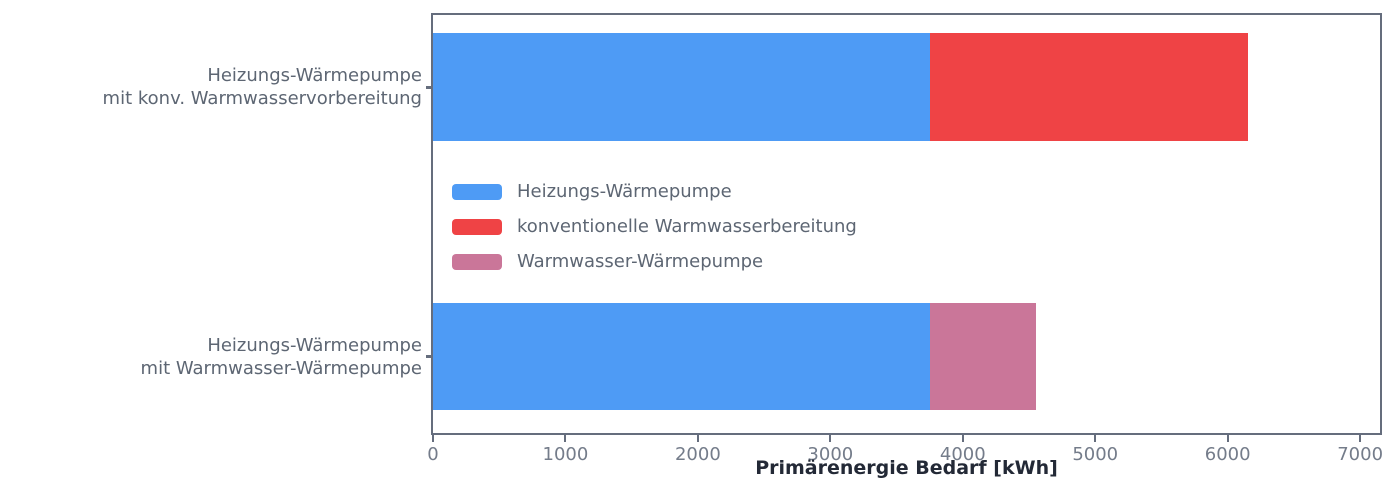 The height and width of the screenshot is (500, 1400). I want to click on x-tick-label: 0, so click(433, 454).